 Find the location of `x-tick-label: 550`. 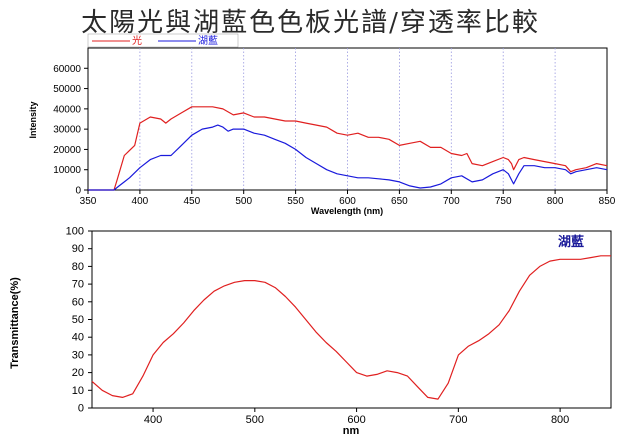

x-tick-label: 550 is located at coordinates (295, 201).